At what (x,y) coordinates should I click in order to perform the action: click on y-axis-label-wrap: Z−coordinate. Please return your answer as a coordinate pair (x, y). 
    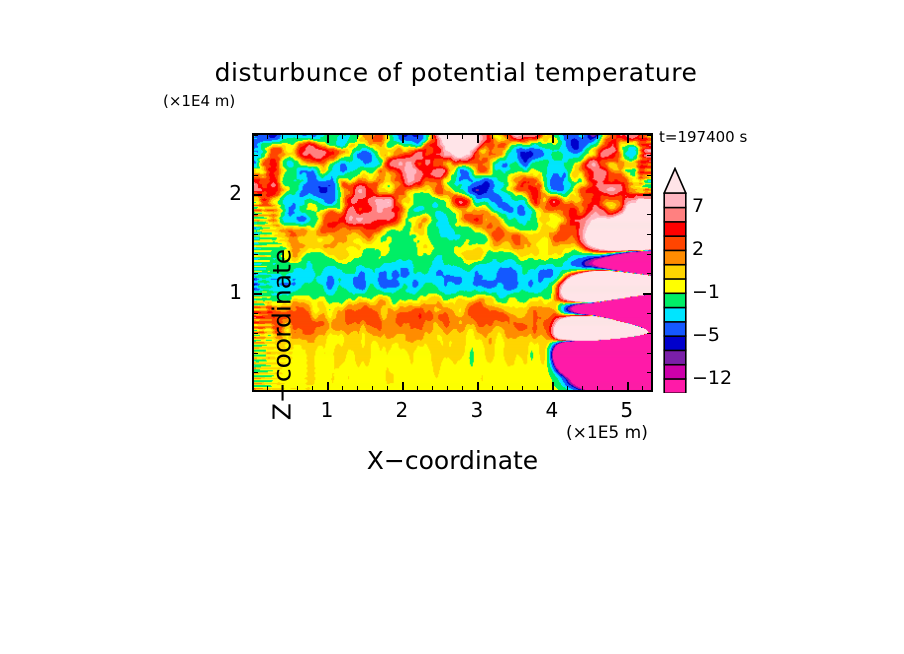
    Looking at the image, I should click on (246, 275).